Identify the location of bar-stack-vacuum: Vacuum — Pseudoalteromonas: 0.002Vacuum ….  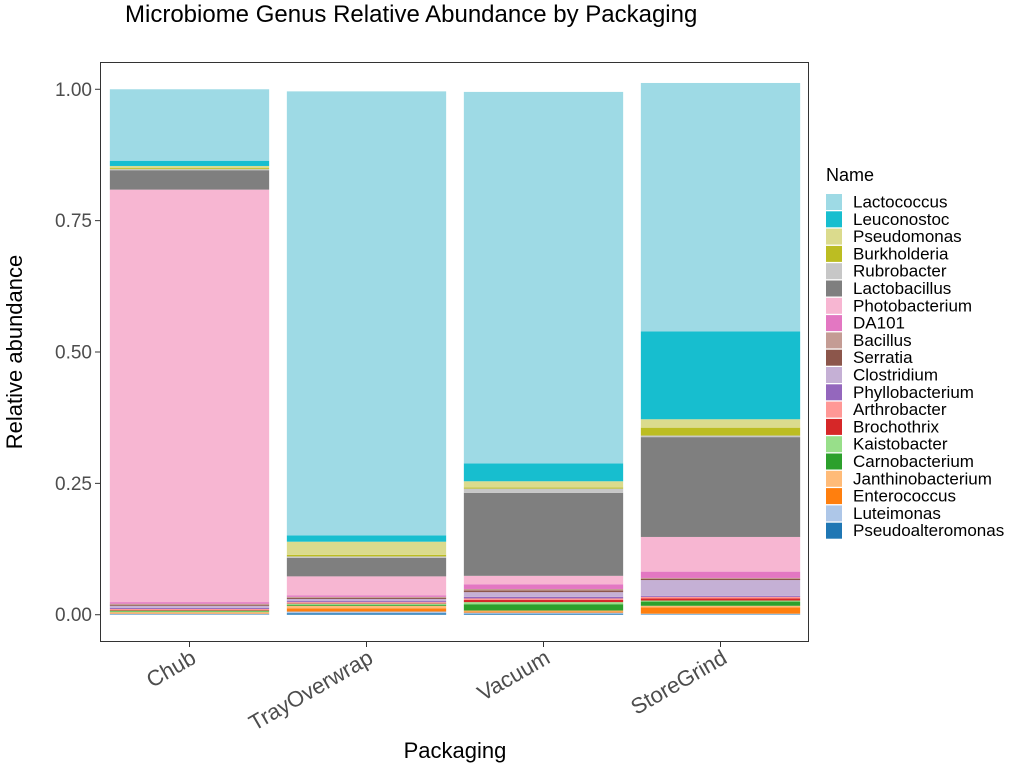
(543, 353).